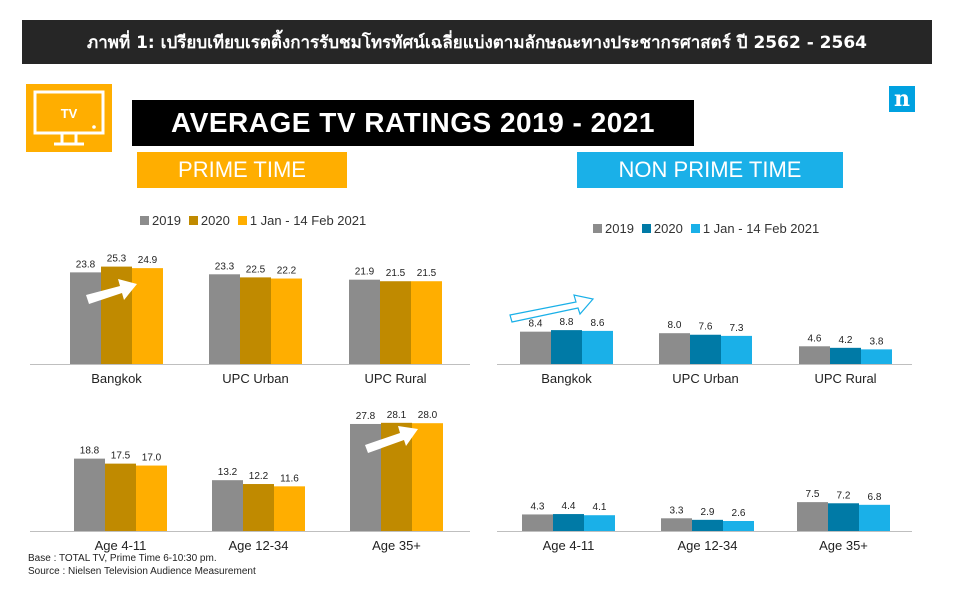  Describe the element at coordinates (287, 271) in the screenshot. I see `data-label: 22.2` at that location.